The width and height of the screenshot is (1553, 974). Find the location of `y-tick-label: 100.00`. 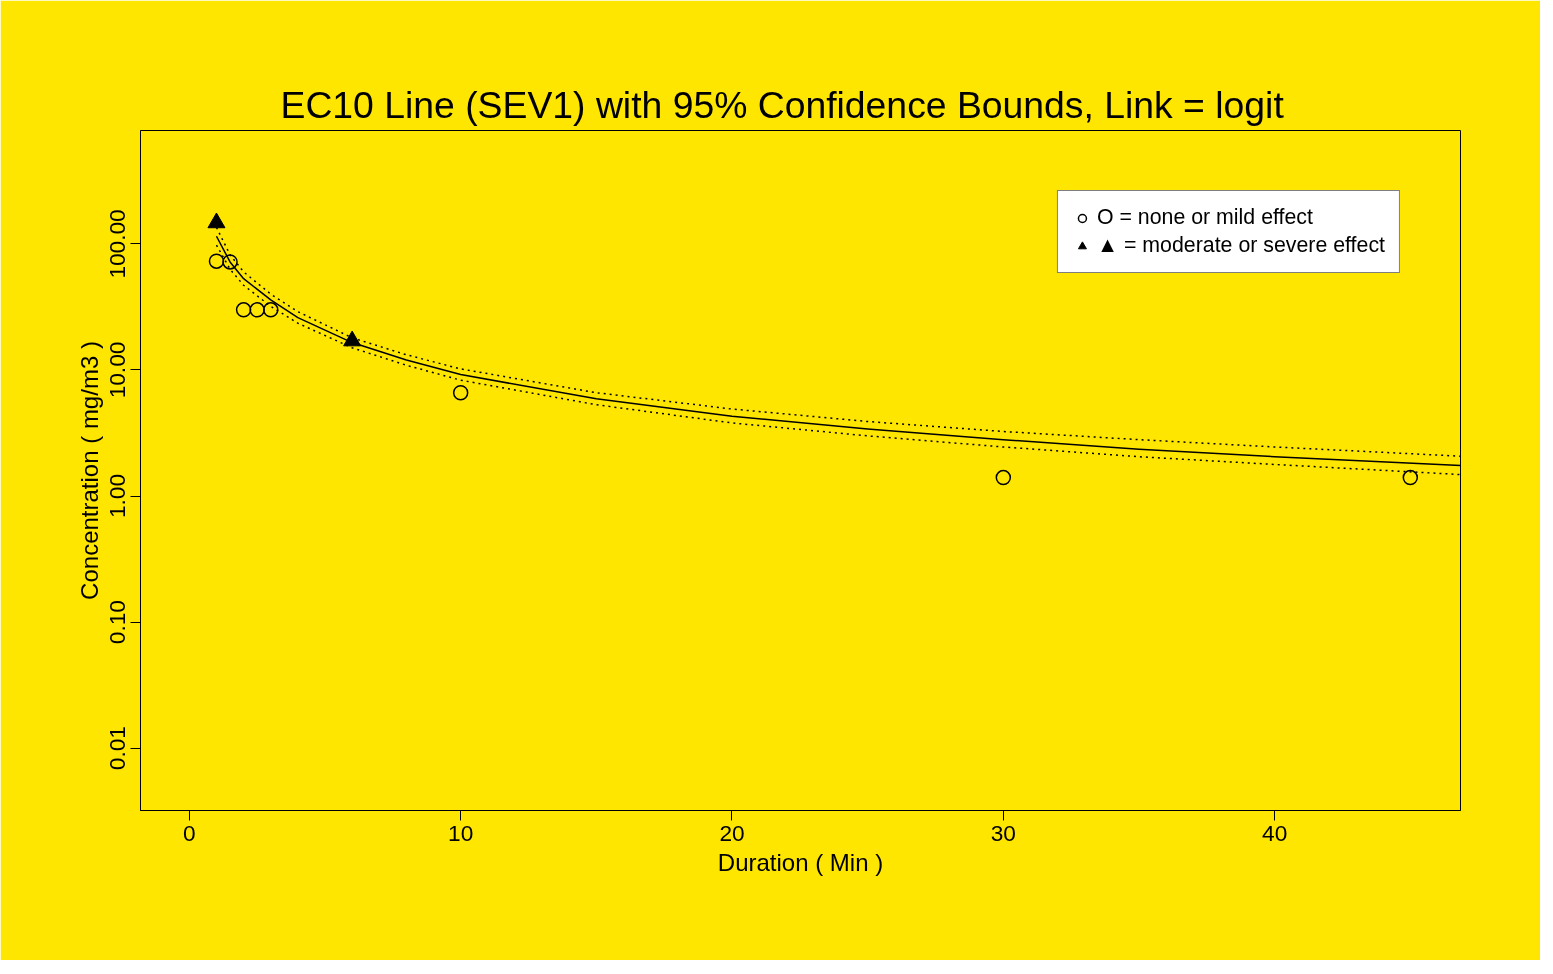

y-tick-label: 100.00 is located at coordinates (117, 244).